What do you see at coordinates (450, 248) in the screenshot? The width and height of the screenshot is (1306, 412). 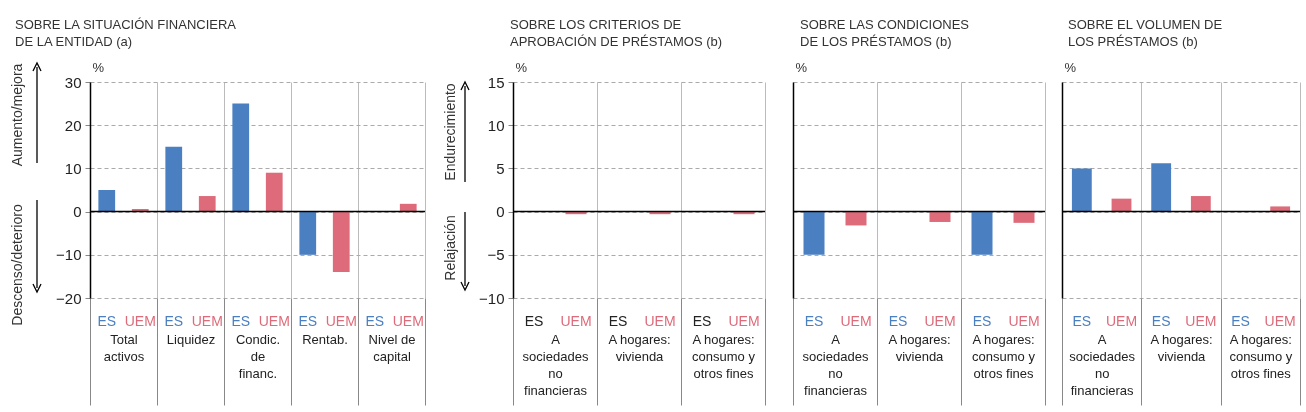 I see `text: Relajación` at bounding box center [450, 248].